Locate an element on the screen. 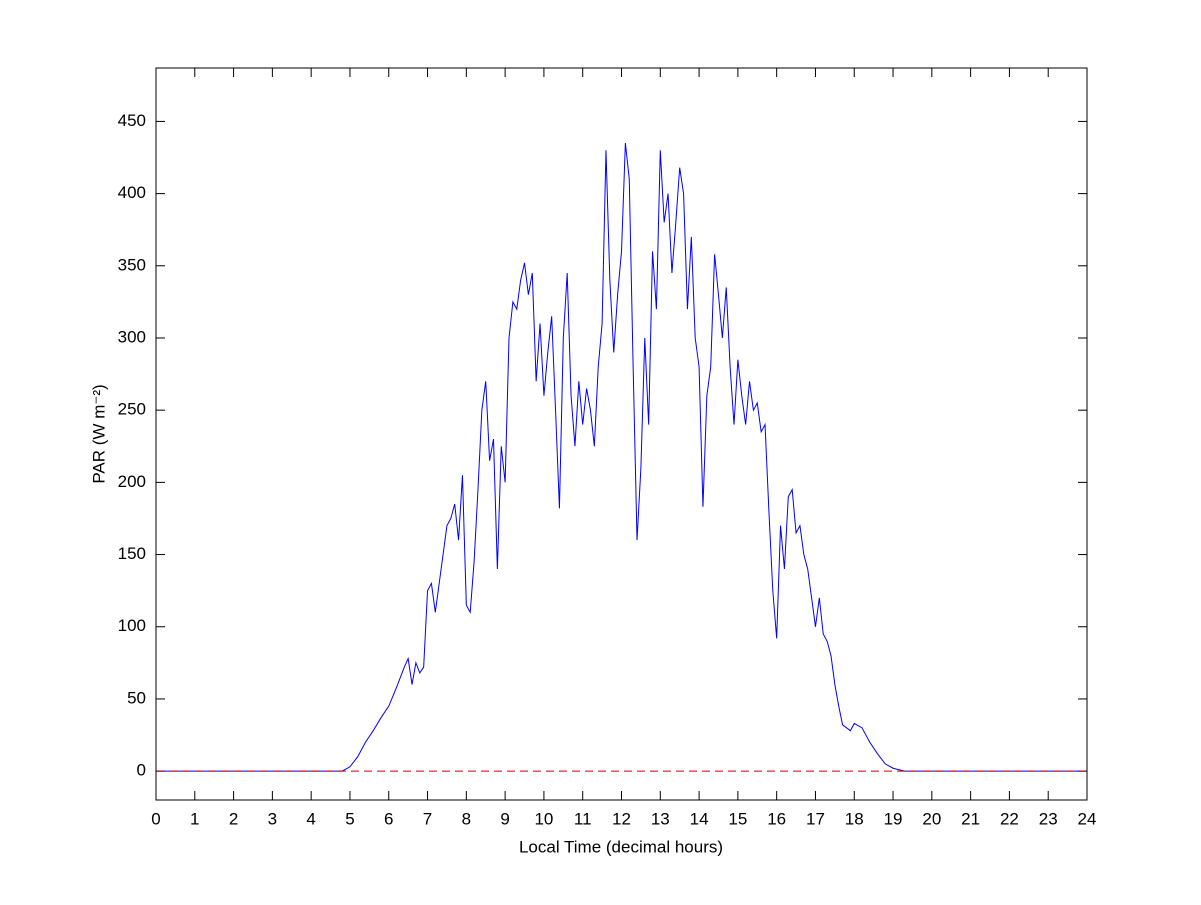 The height and width of the screenshot is (905, 1201). x-axis-label: Local Time (decimal hours) is located at coordinates (621, 846).